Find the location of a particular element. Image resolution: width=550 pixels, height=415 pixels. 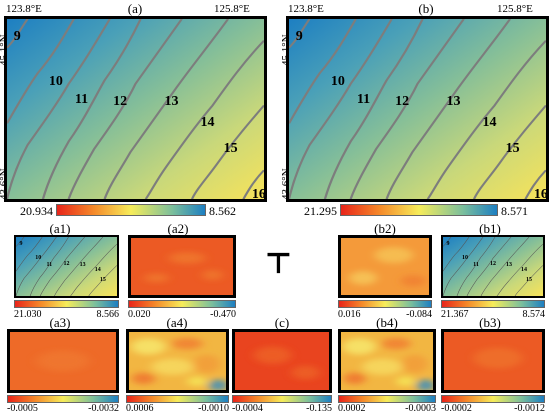

colorbar-b1 is located at coordinates (493, 304).